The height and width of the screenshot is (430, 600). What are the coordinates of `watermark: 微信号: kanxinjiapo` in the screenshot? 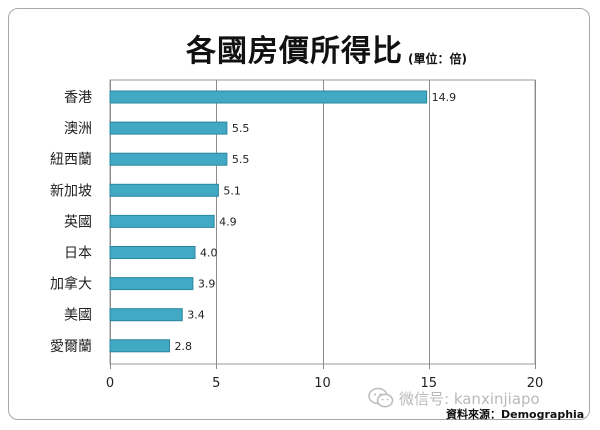 It's located at (454, 398).